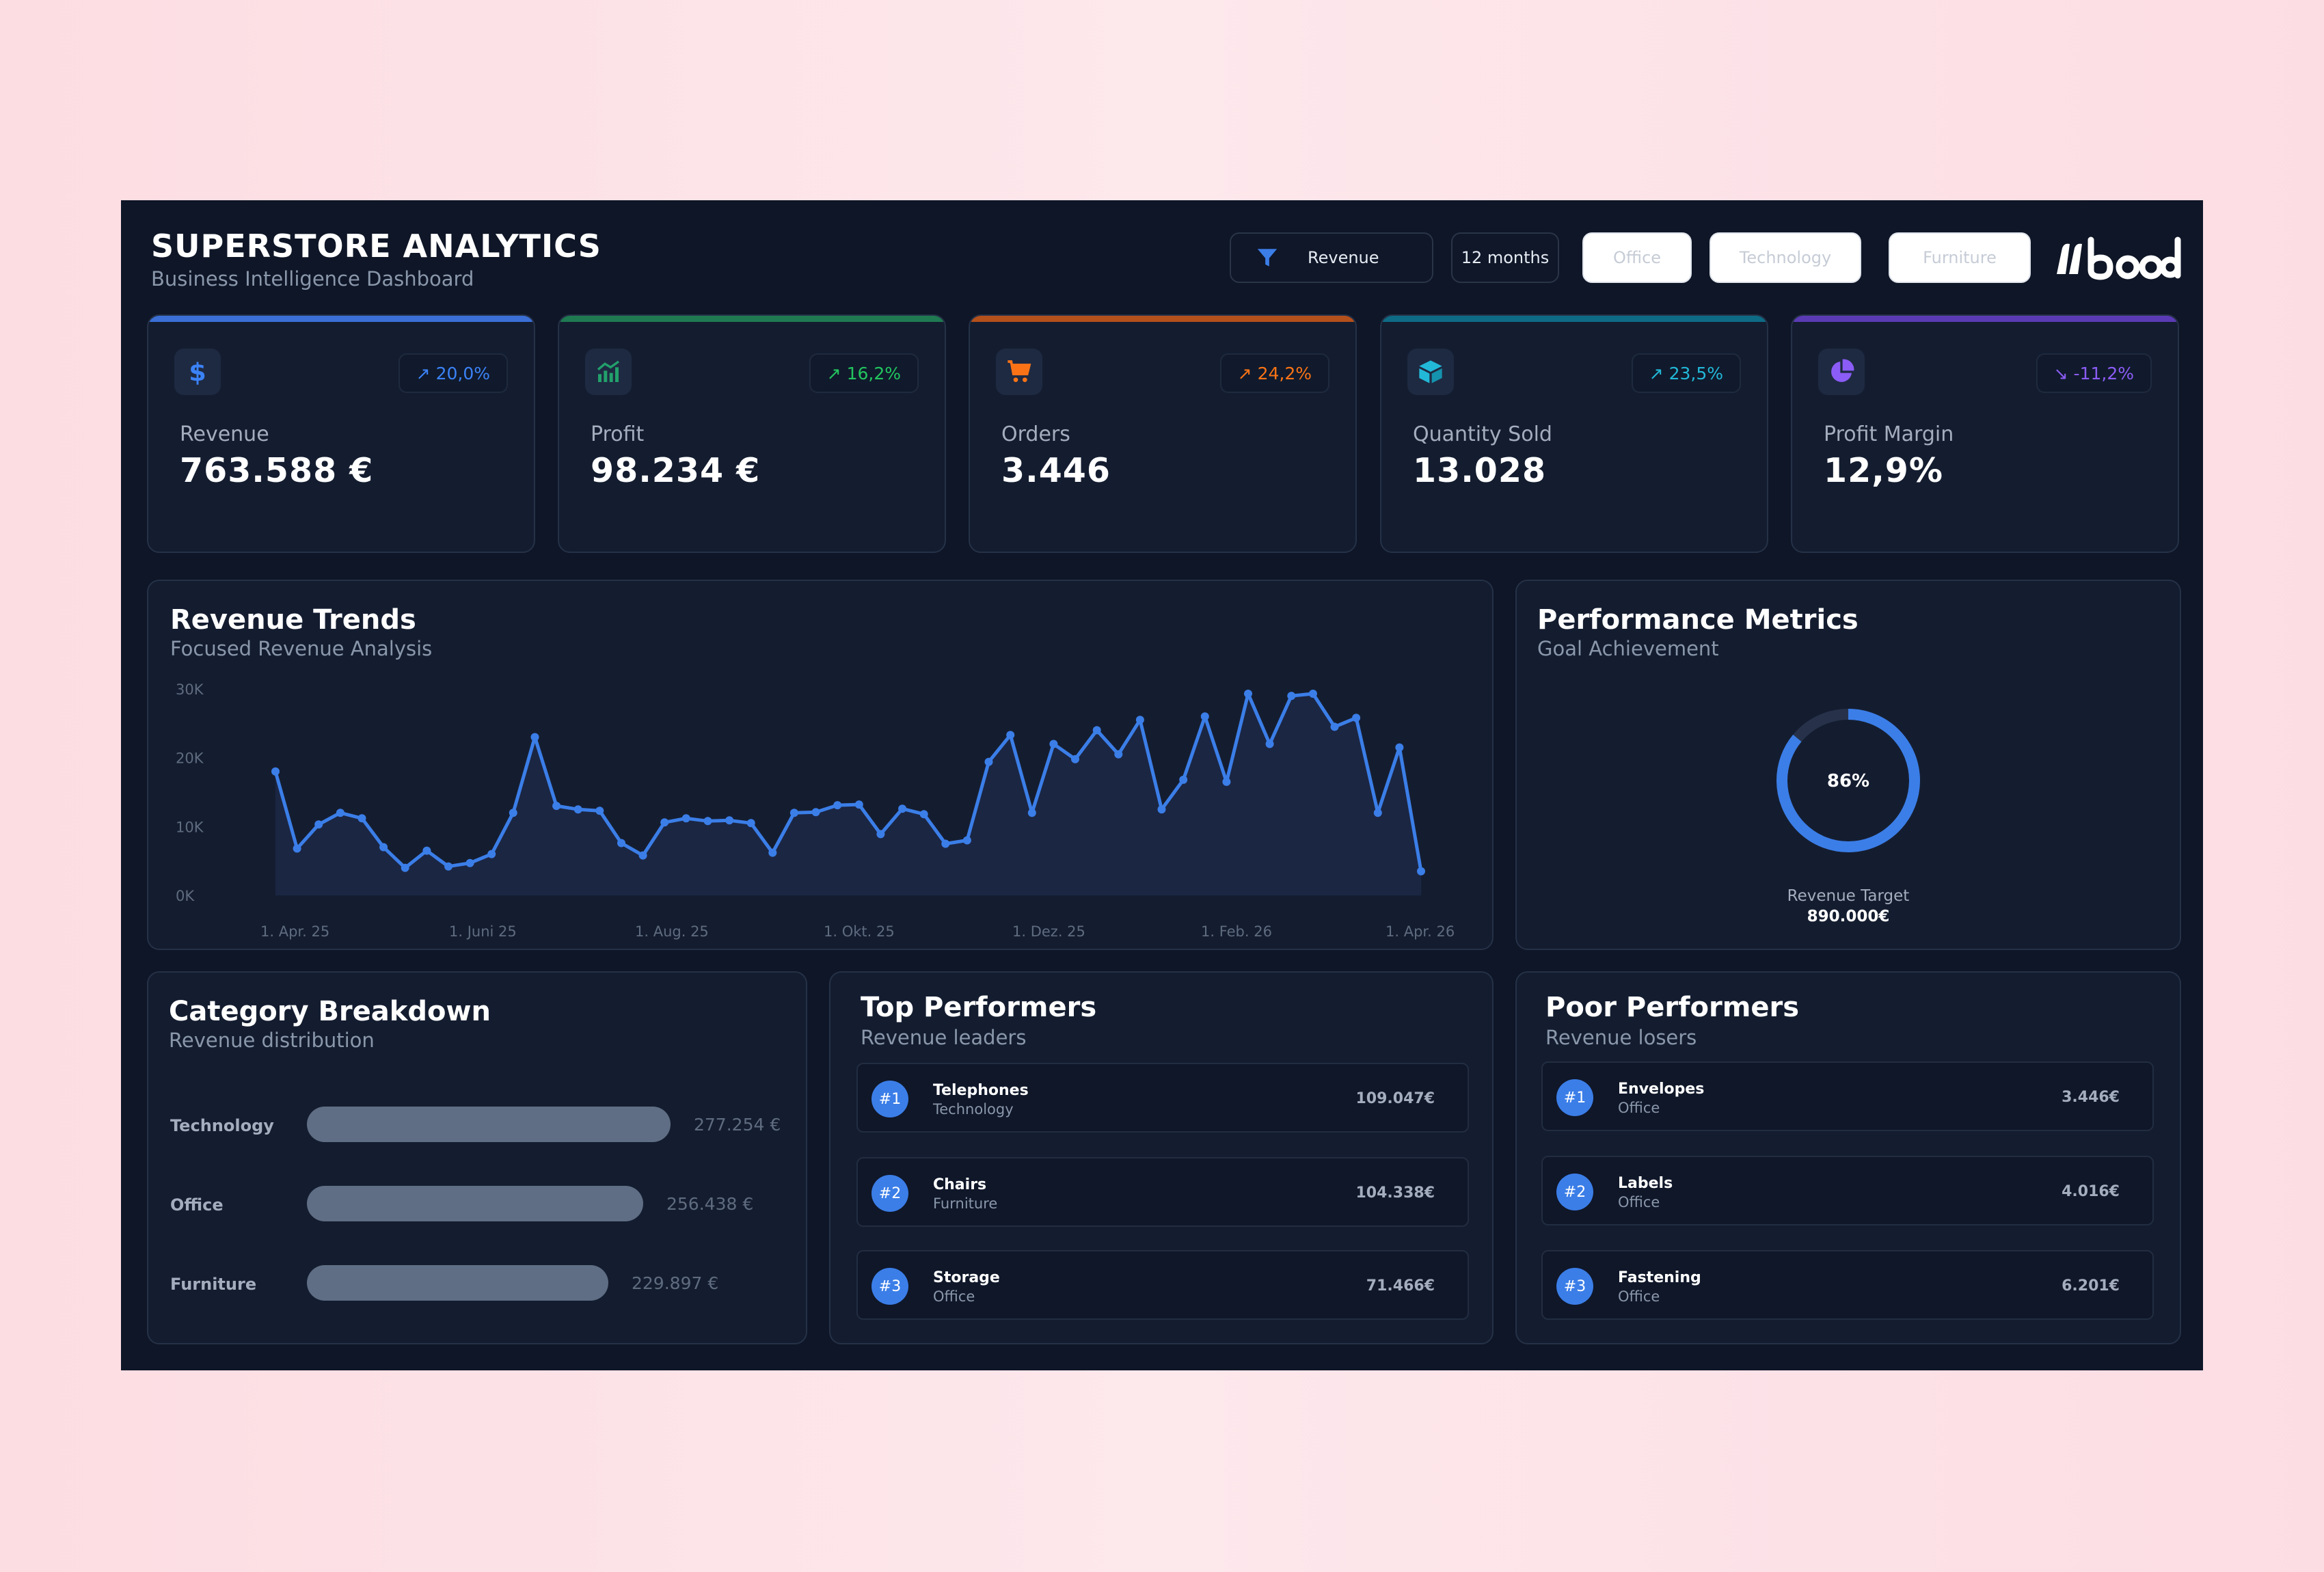 This screenshot has height=1572, width=2324. Describe the element at coordinates (1847, 1285) in the screenshot. I see `performer-row: #3 Fastening Office 6.201€` at that location.